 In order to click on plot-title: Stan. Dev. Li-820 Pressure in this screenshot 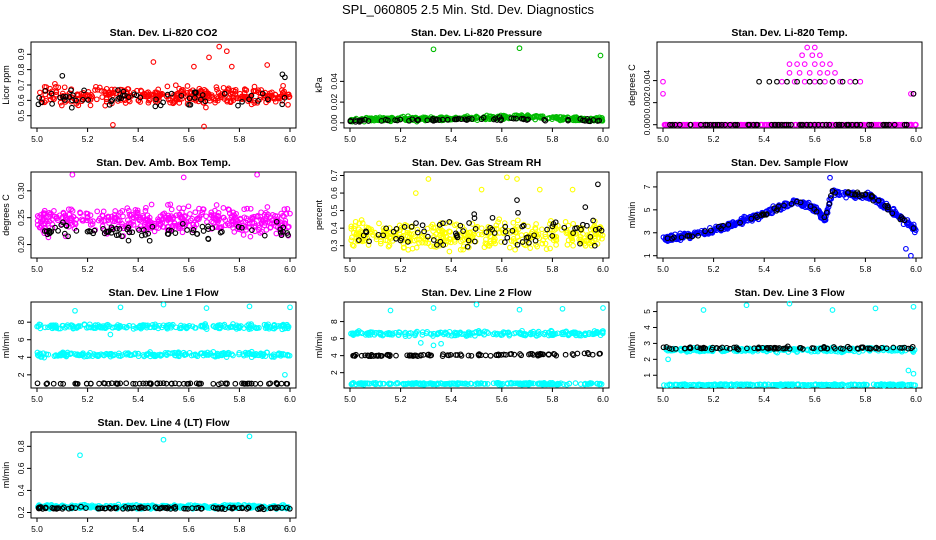, I will do `click(476, 33)`.